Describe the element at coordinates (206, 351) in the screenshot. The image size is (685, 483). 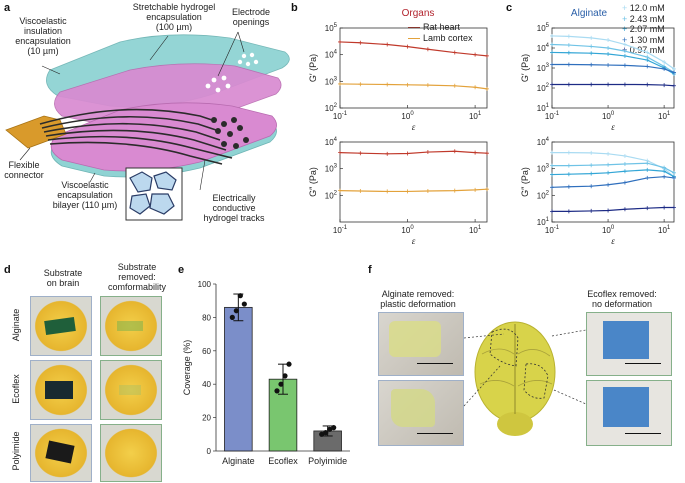
I see `tick-label: 60` at that location.